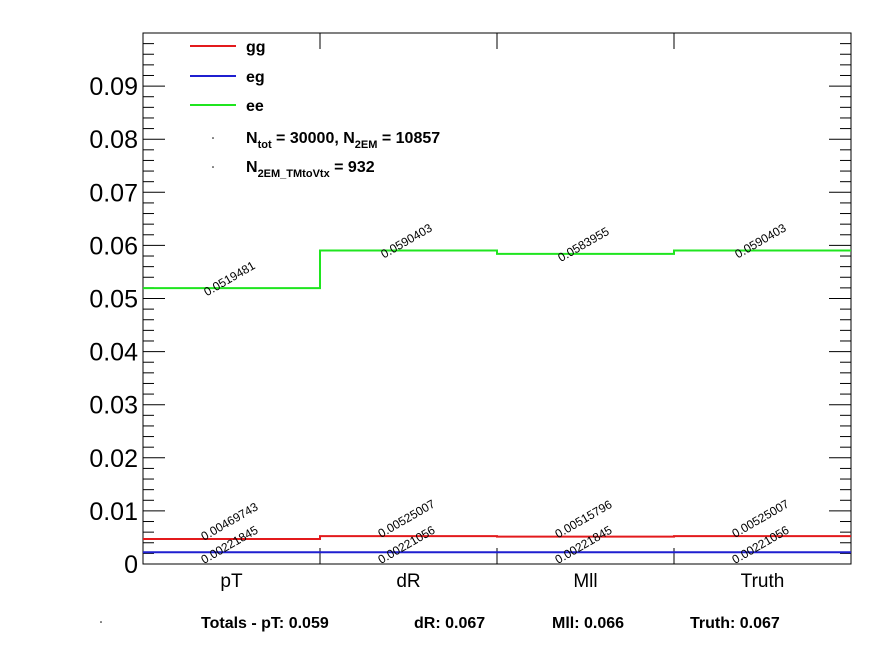 This screenshot has height=672, width=896. What do you see at coordinates (588, 623) in the screenshot?
I see `totals-mll: Mll: 0.066` at bounding box center [588, 623].